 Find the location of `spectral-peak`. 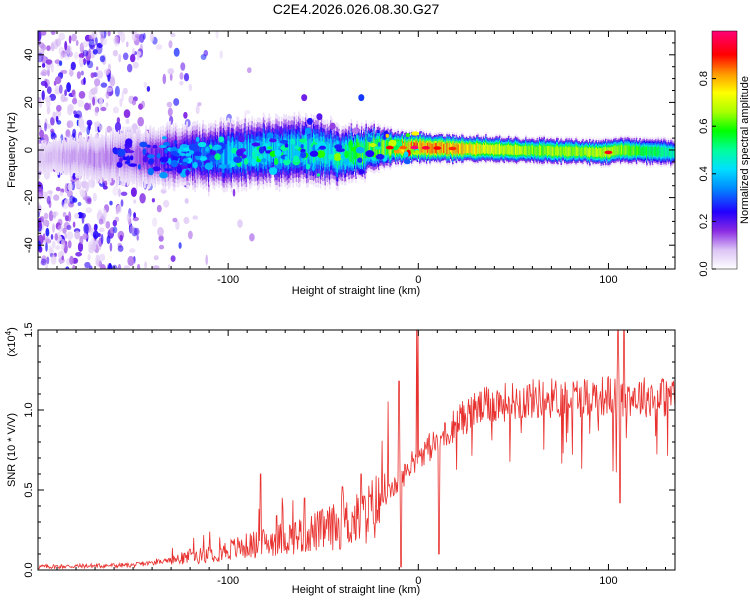

spectral-peak is located at coordinates (452, 148).